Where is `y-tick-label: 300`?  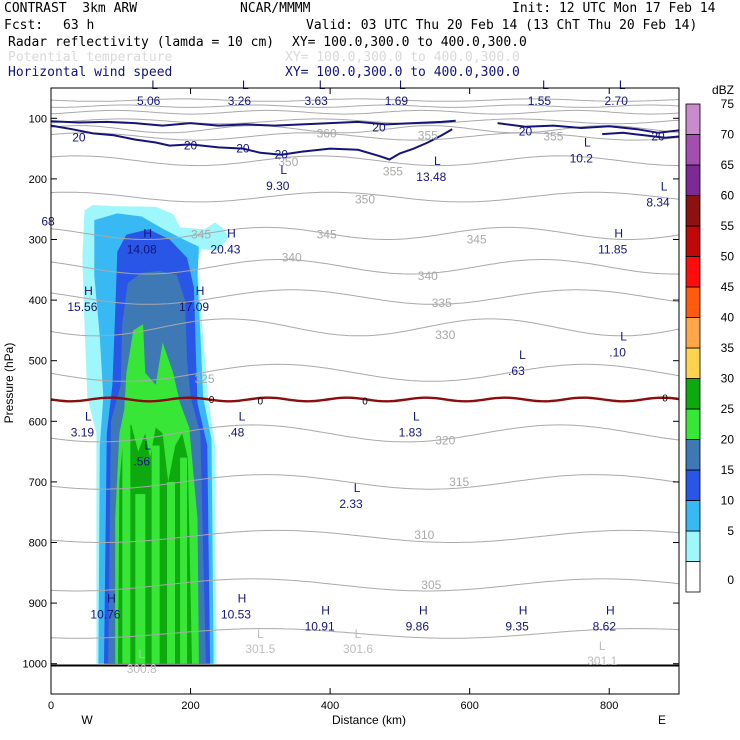
y-tick-label: 300 is located at coordinates (38, 241).